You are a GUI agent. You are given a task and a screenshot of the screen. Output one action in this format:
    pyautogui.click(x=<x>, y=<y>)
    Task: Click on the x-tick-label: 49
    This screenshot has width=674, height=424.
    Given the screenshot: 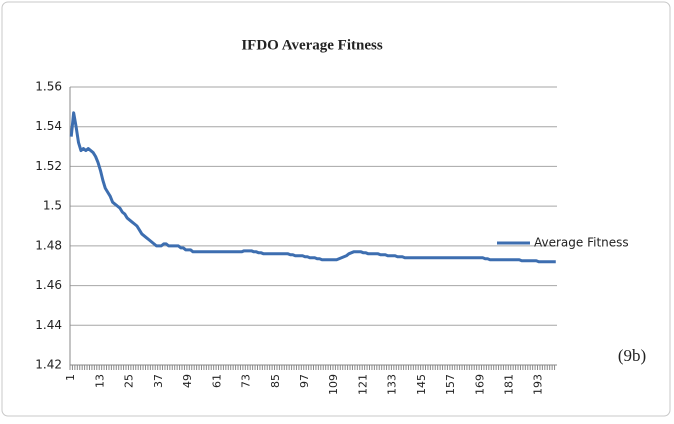 What is the action you would take?
    pyautogui.click(x=187, y=381)
    